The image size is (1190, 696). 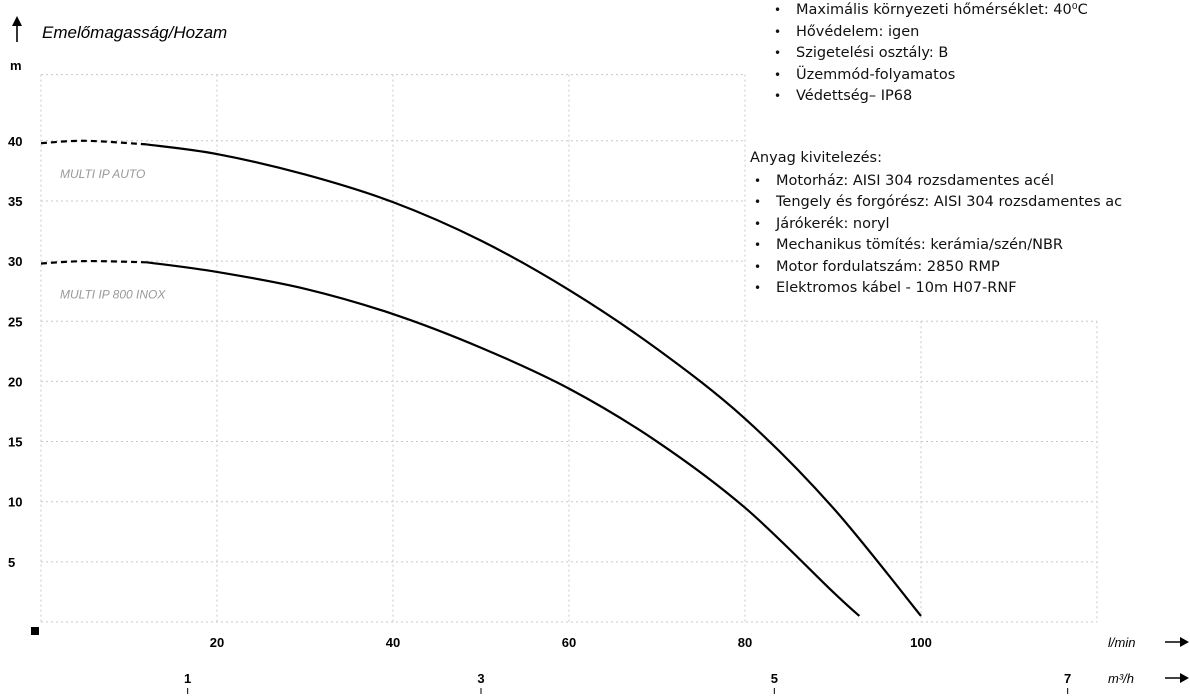 What do you see at coordinates (936, 182) in the screenshot?
I see `material-spec-item: Motorház: AISI 304 rozsdamentes acél` at bounding box center [936, 182].